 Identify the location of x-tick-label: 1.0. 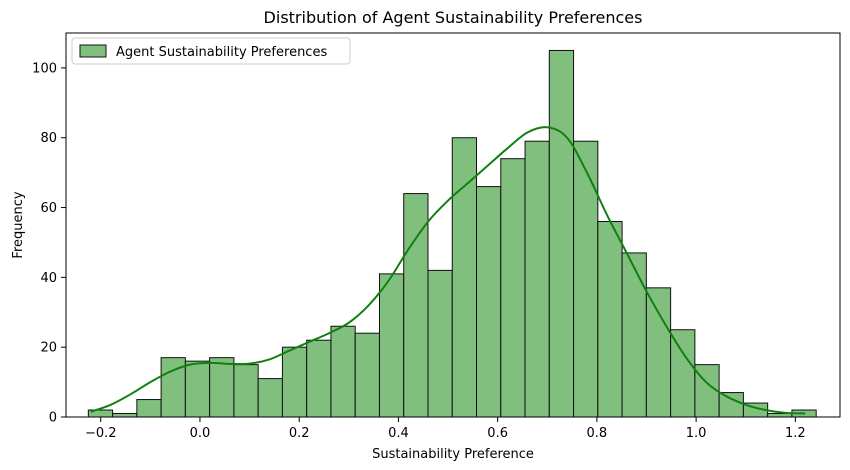
(696, 433).